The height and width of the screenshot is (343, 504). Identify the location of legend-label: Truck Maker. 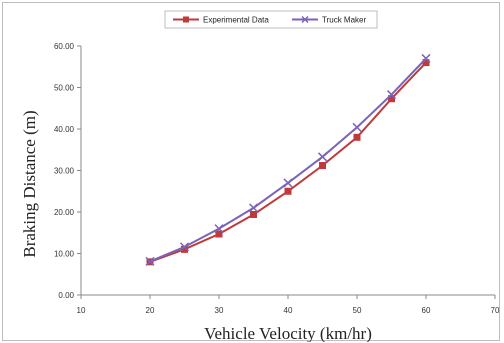
(344, 20).